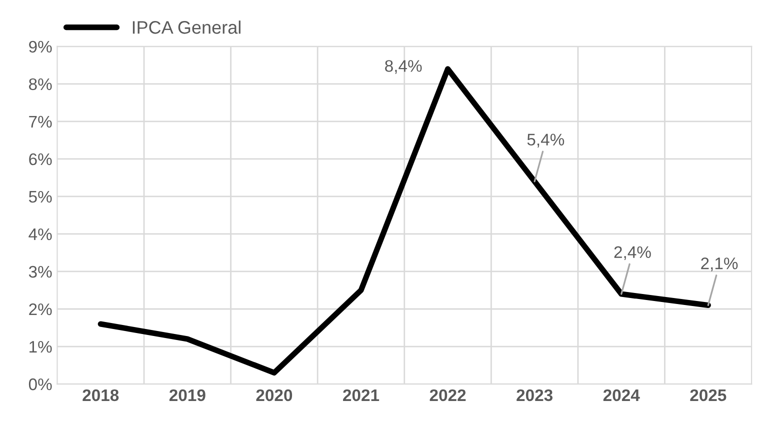 The image size is (763, 422). I want to click on y-tick-label: 8%, so click(40, 84).